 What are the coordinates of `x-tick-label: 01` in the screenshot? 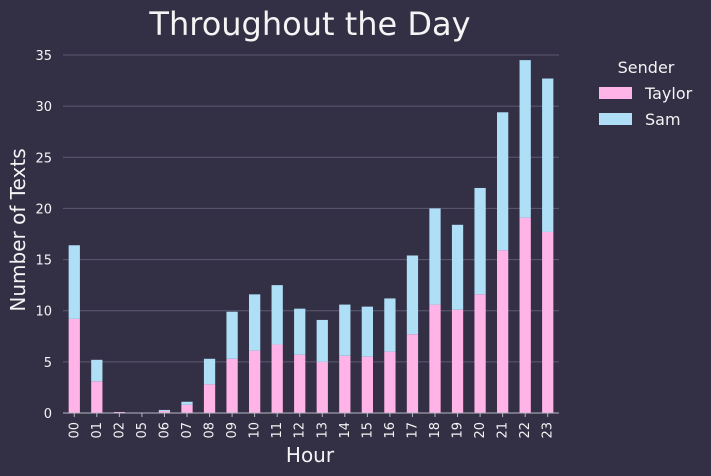 It's located at (97, 430).